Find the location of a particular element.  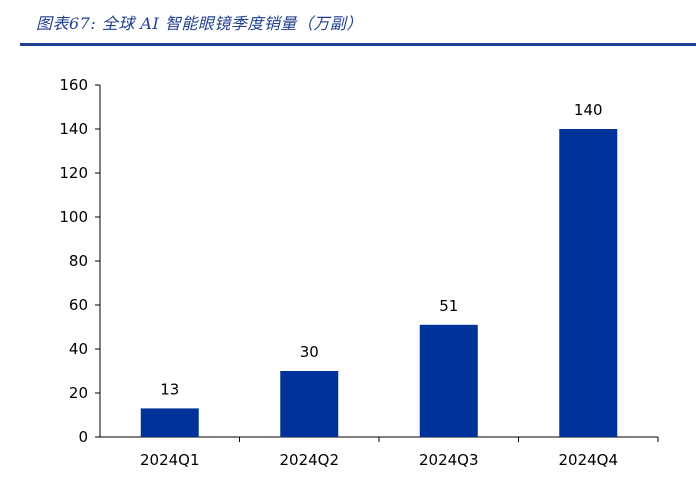

bar-2024q1 is located at coordinates (169, 422).